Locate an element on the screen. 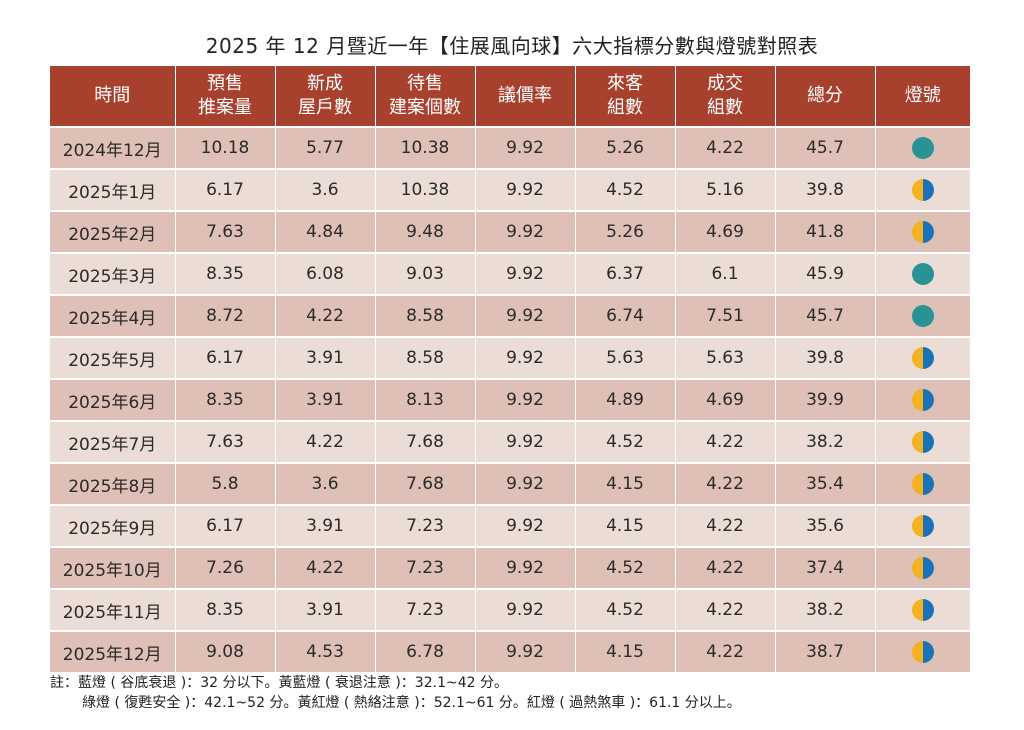 Image resolution: width=1024 pixels, height=730 pixels. cell-time: 2025年6月 is located at coordinates (113, 399).